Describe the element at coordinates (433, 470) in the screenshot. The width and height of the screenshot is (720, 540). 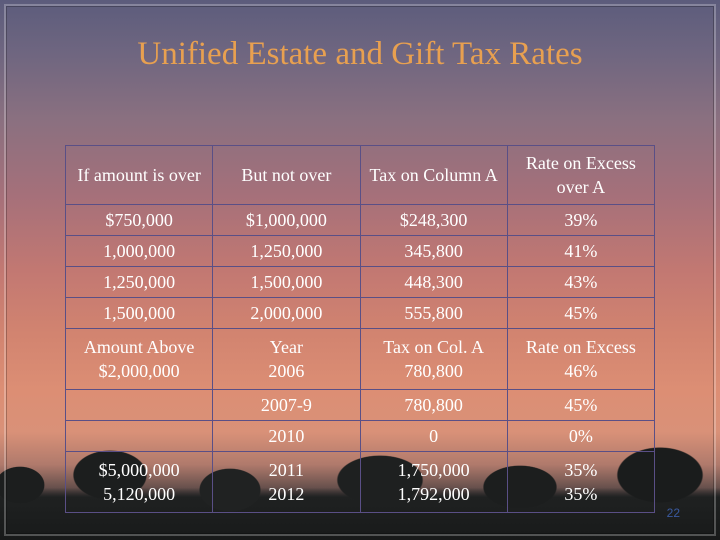
I see `cell-value: 1,750,000` at that location.